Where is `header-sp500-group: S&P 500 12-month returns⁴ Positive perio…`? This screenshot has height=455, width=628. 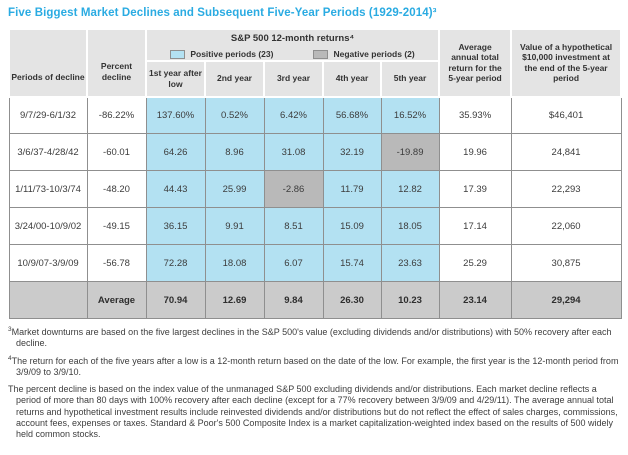 header-sp500-group: S&P 500 12-month returns⁴ Positive perio… is located at coordinates (292, 45).